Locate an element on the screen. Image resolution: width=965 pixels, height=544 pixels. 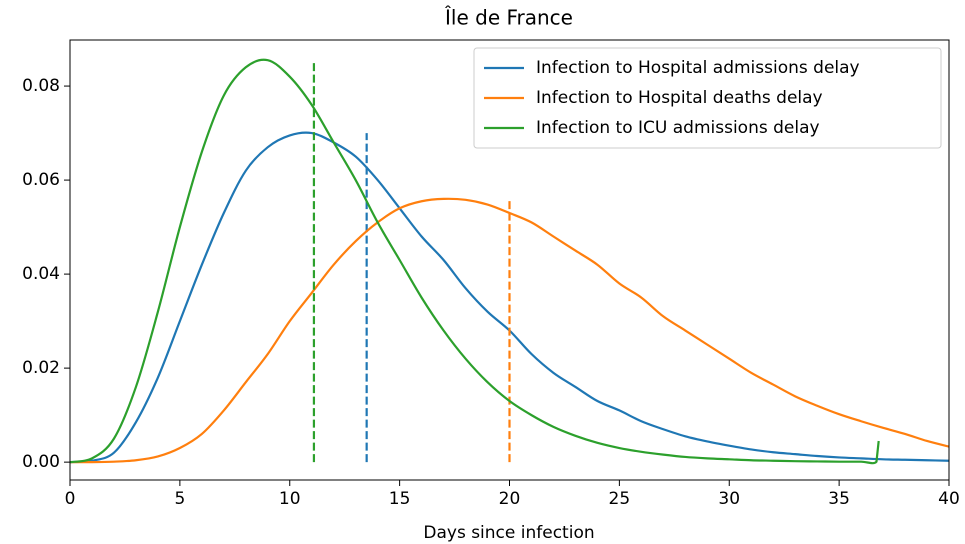
legend-box is located at coordinates (707, 98).